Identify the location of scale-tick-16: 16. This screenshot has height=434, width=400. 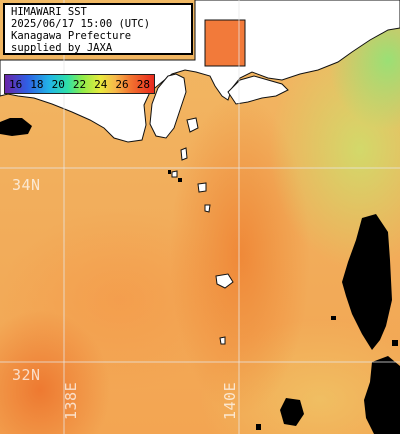
(16, 84).